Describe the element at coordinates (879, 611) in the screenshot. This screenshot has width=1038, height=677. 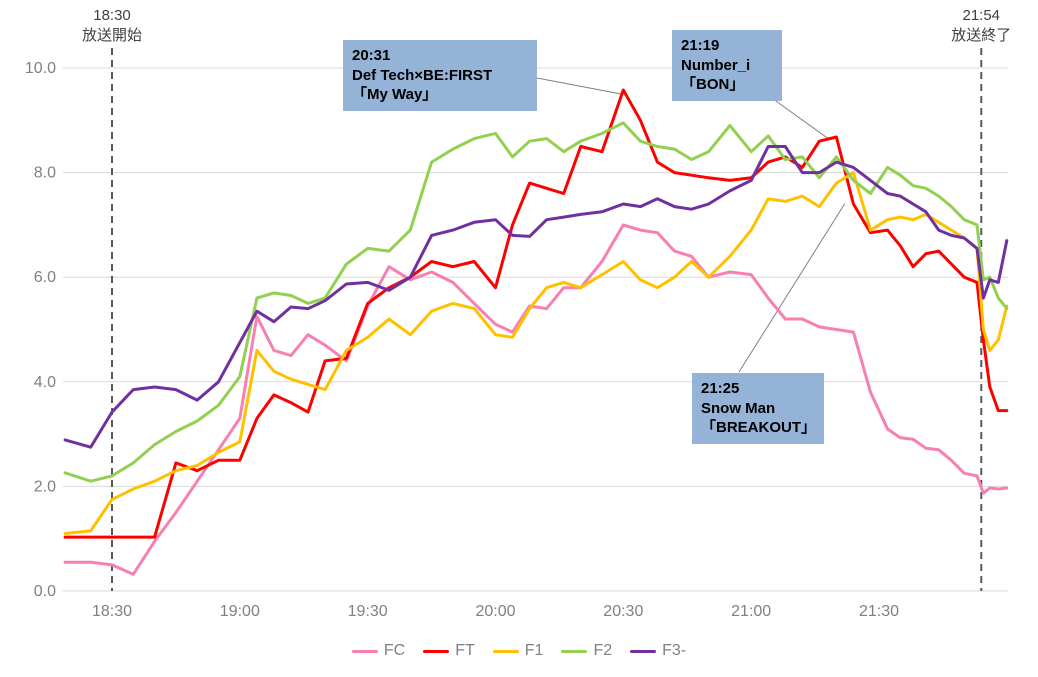
I see `x-tick-label: 21:30` at that location.